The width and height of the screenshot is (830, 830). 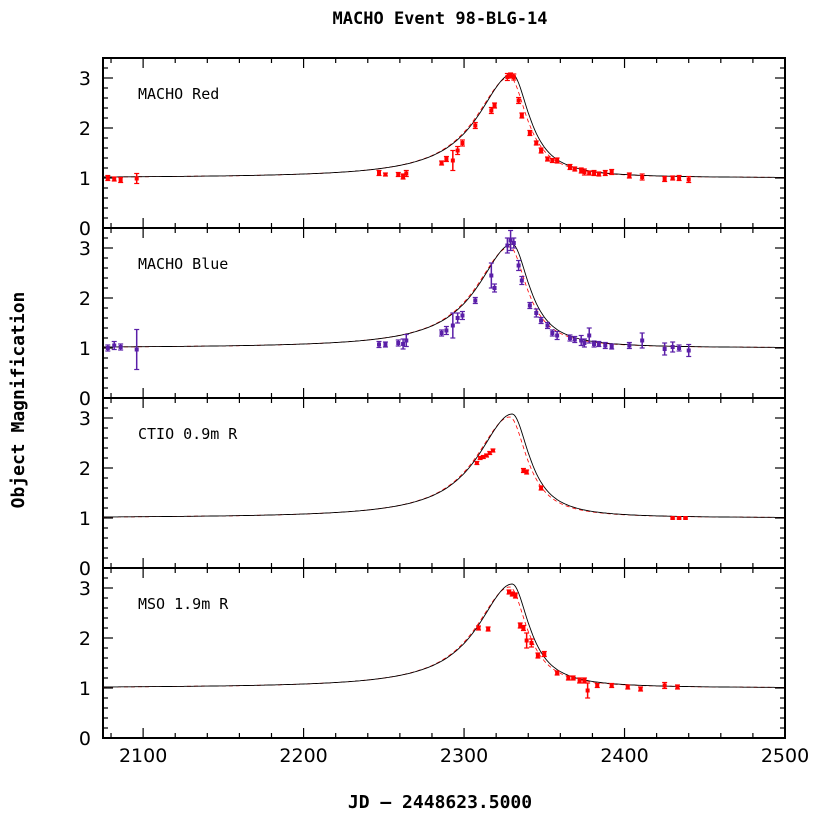 What do you see at coordinates (178, 94) in the screenshot?
I see `panel-label: MACHO Red` at bounding box center [178, 94].